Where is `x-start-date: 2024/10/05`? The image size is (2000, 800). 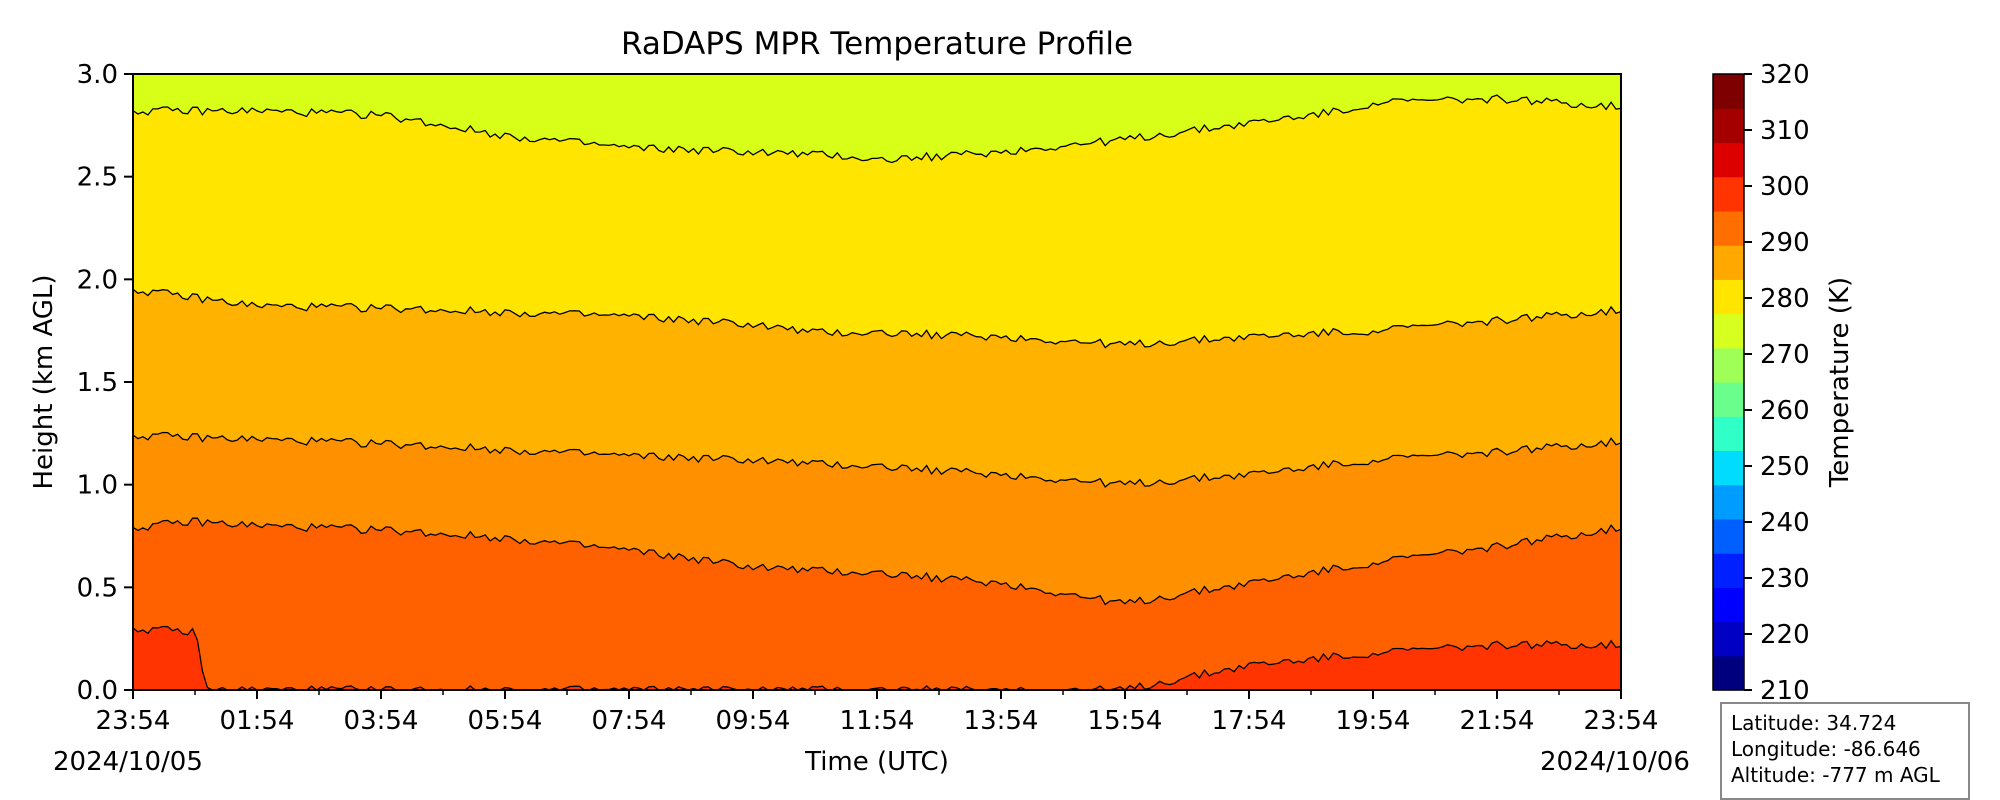
x-start-date: 2024/10/05 is located at coordinates (128, 762).